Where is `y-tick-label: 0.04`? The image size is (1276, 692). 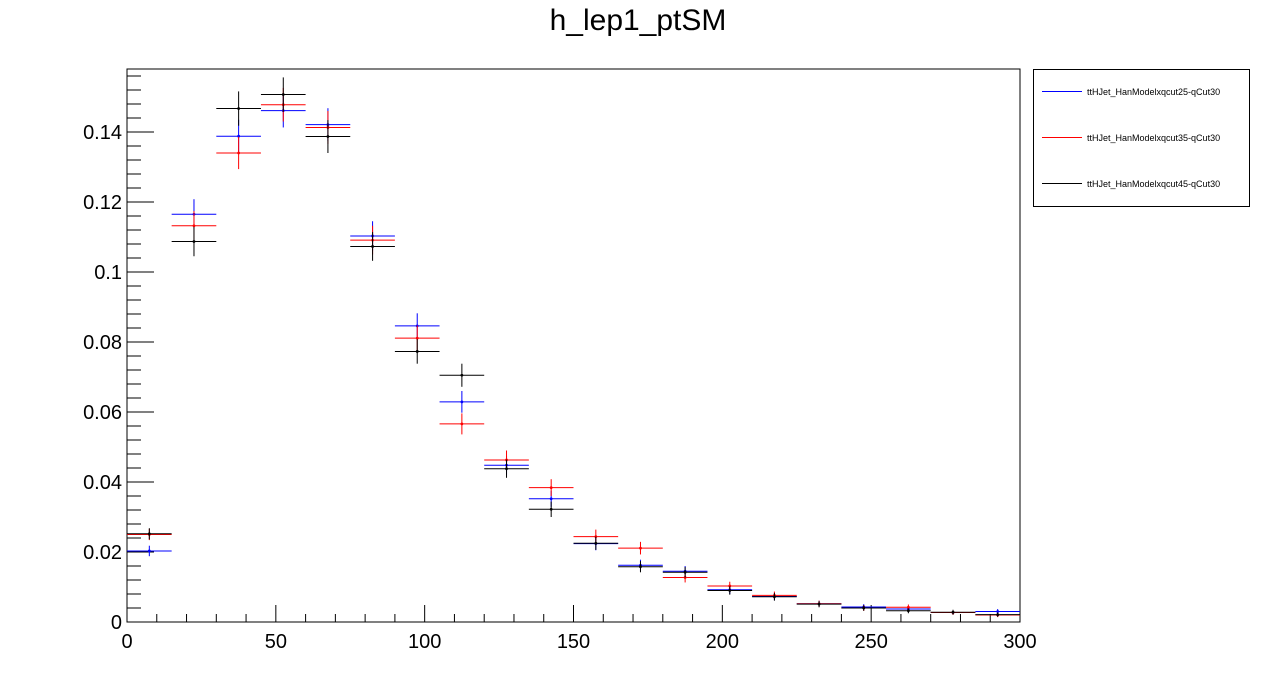
y-tick-label: 0.04 is located at coordinates (102, 483).